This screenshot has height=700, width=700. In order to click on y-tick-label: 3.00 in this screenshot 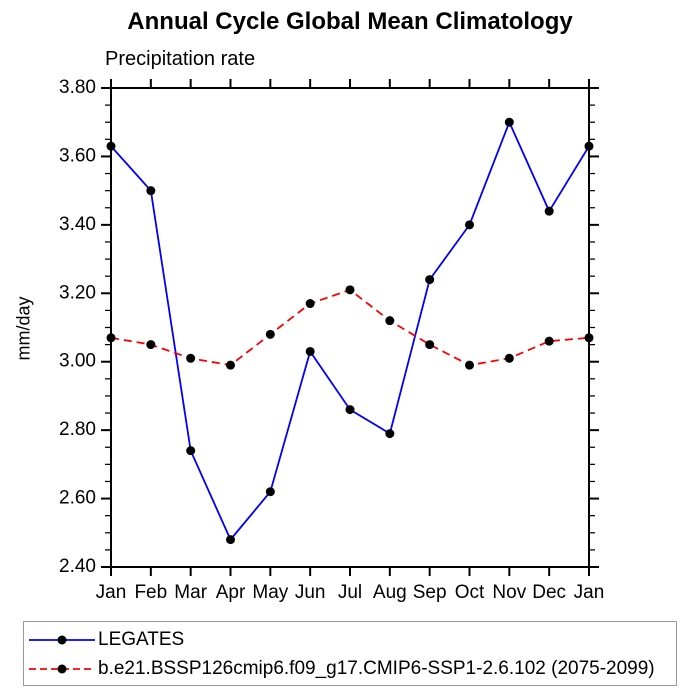, I will do `click(77, 361)`.